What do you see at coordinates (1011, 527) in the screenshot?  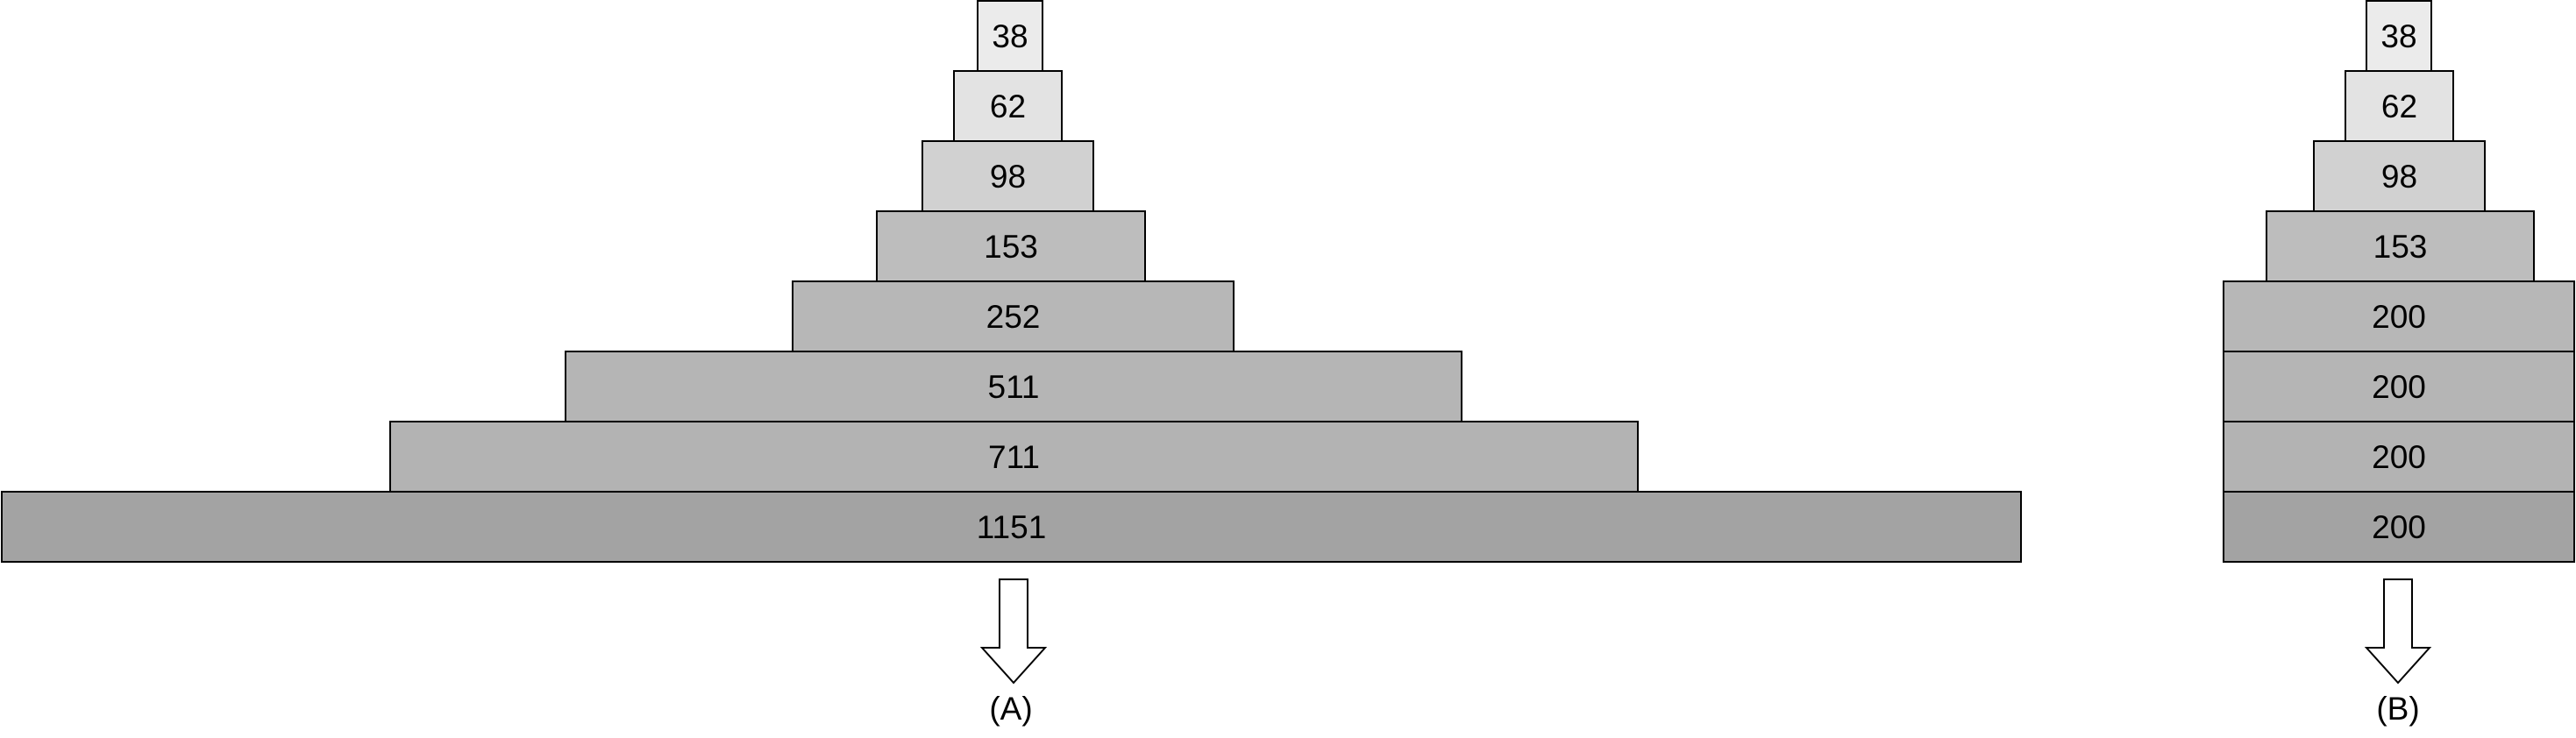 I see `block-1151: 1151` at bounding box center [1011, 527].